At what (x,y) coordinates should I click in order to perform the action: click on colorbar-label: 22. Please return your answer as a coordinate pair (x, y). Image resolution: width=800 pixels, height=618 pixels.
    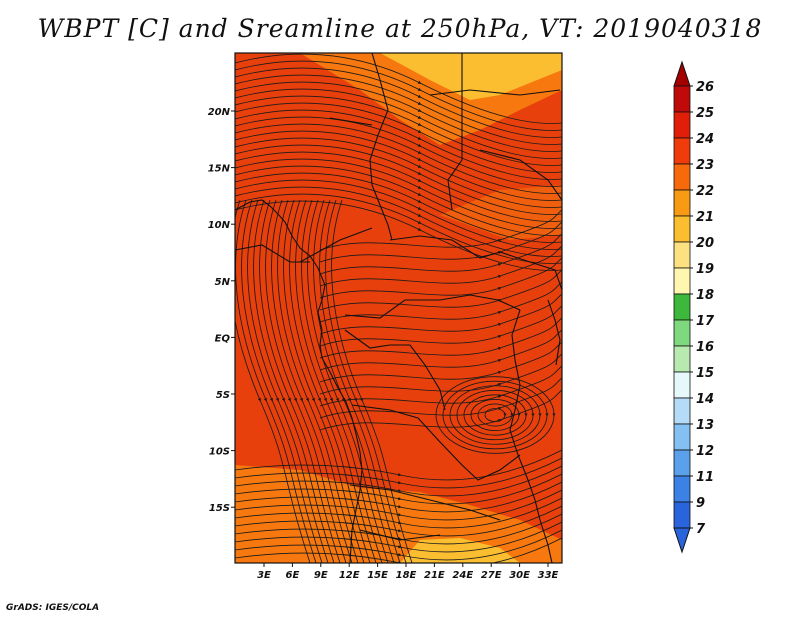
    Looking at the image, I should click on (705, 191).